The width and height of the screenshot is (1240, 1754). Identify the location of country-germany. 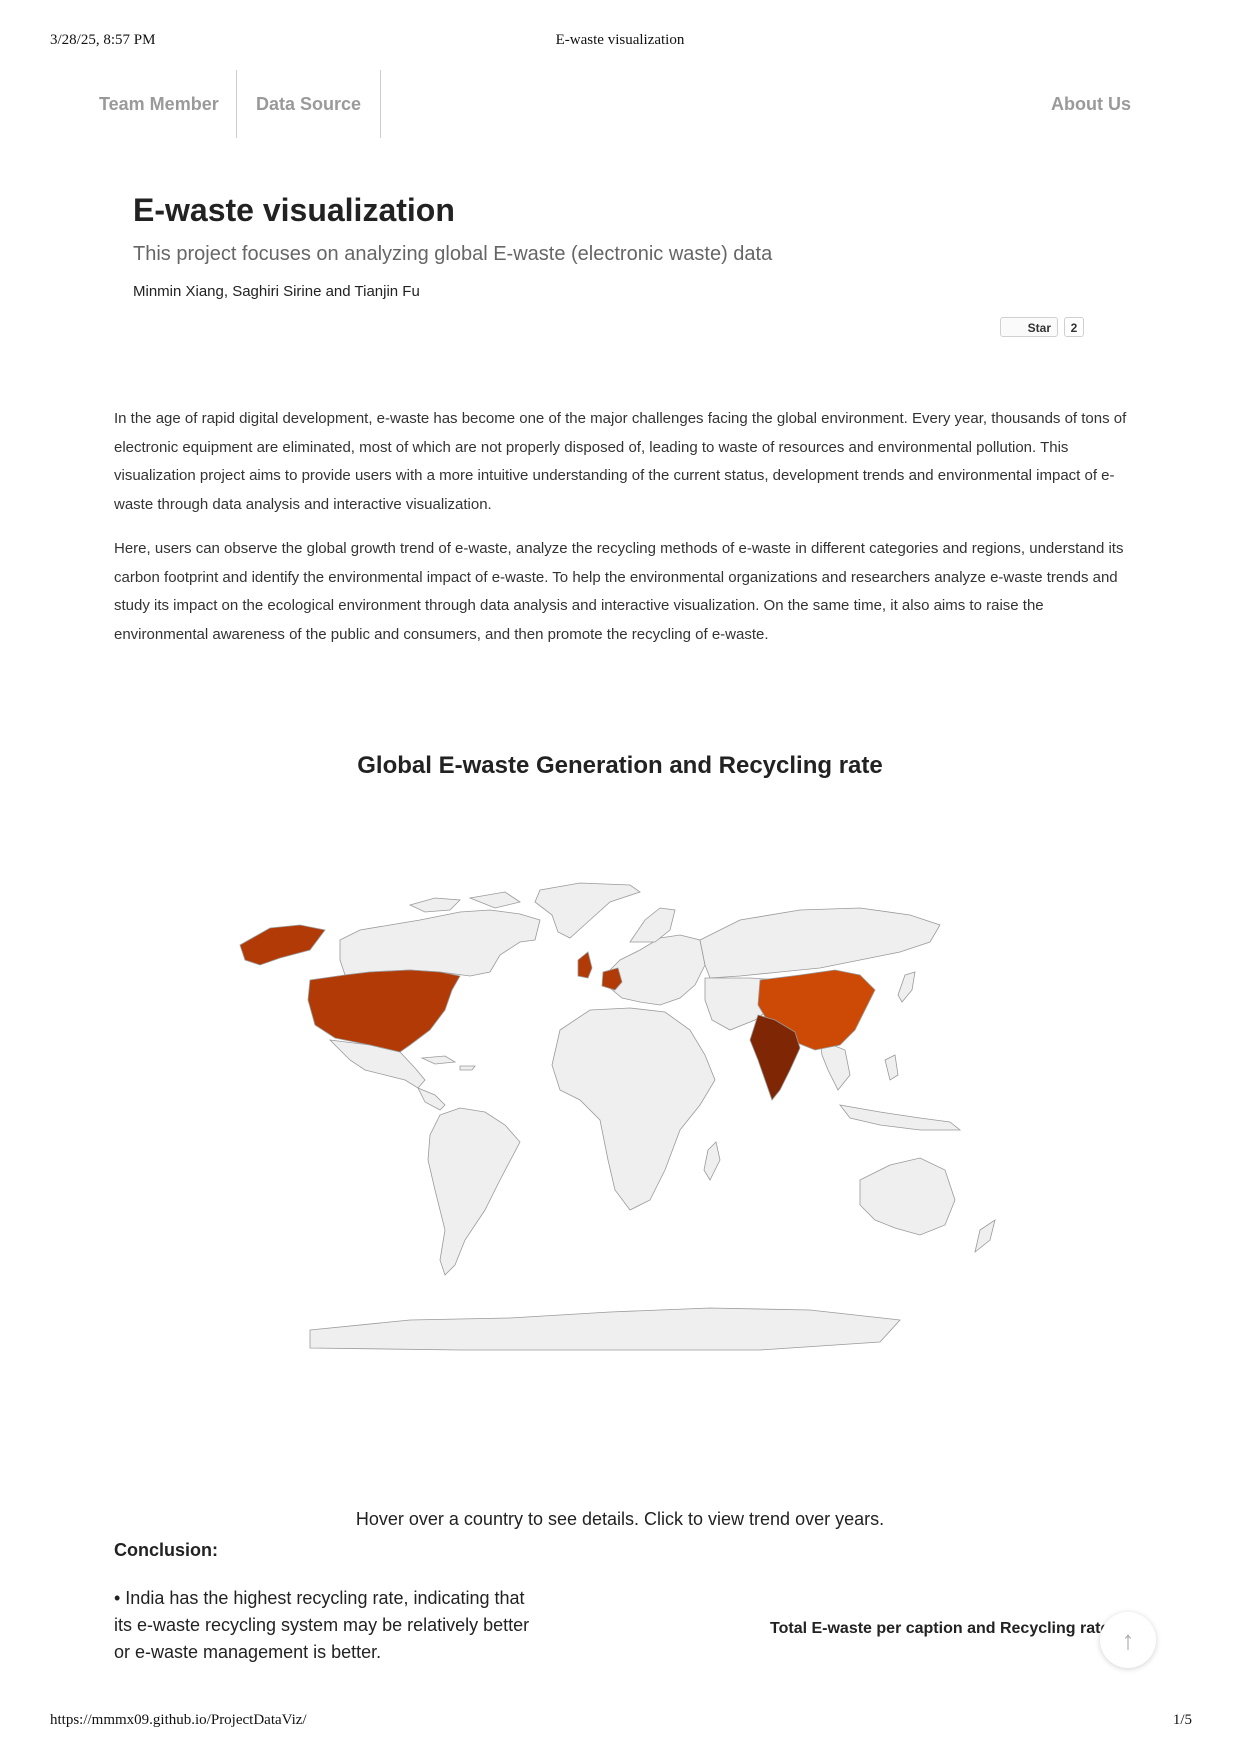
(612, 979).